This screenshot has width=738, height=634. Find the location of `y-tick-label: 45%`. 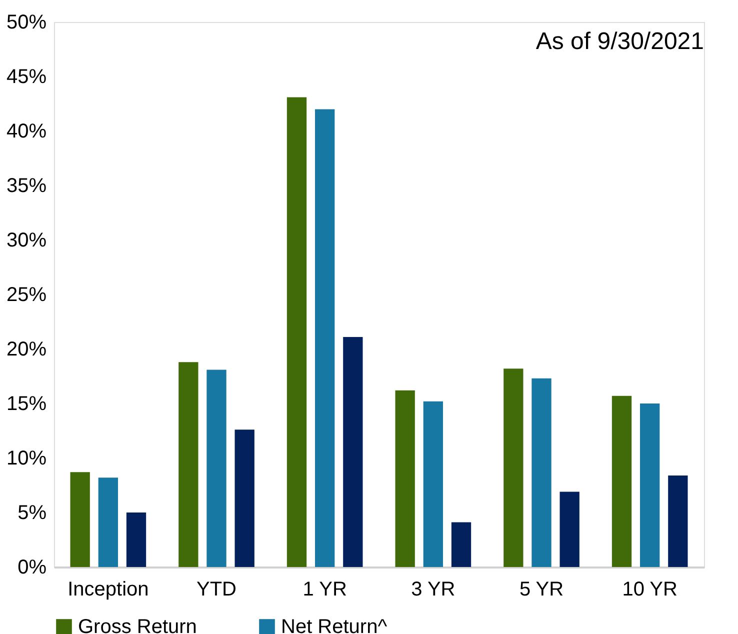

y-tick-label: 45% is located at coordinates (26, 77).